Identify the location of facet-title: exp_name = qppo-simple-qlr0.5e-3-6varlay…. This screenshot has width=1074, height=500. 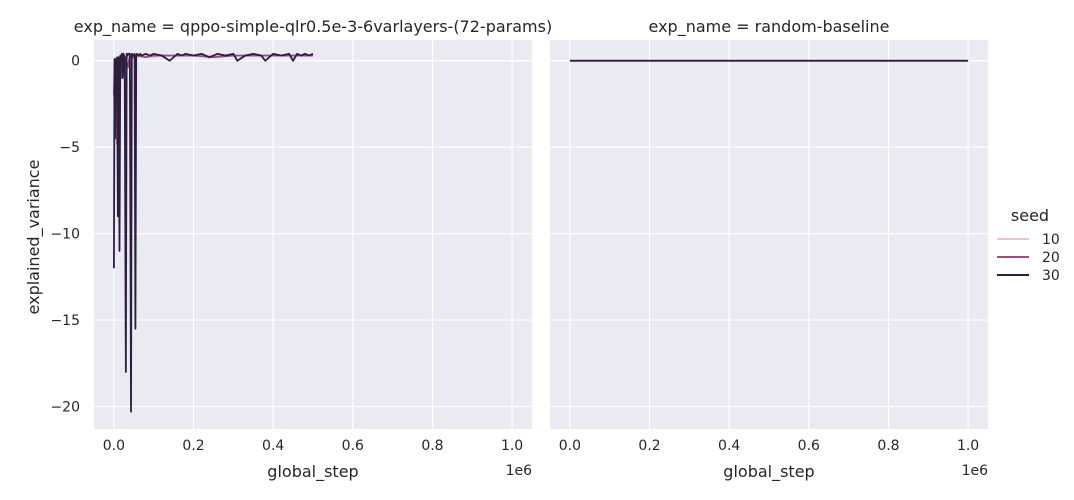
(313, 27).